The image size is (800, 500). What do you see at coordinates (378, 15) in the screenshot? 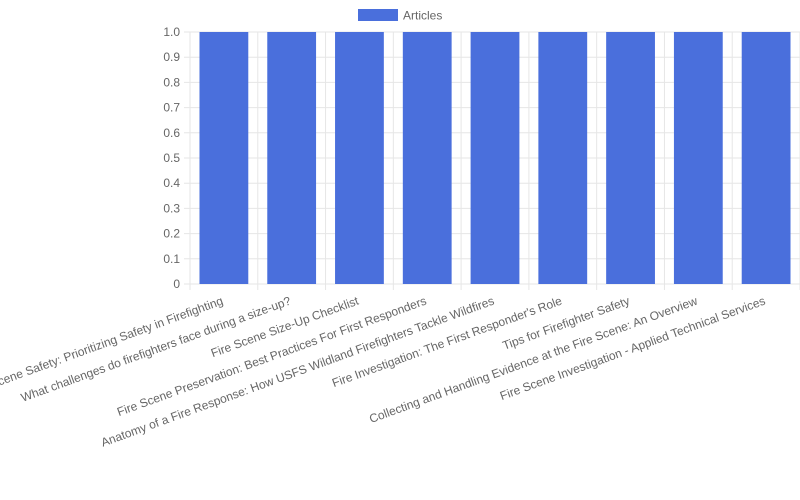
I see `legend-swatch-articles` at bounding box center [378, 15].